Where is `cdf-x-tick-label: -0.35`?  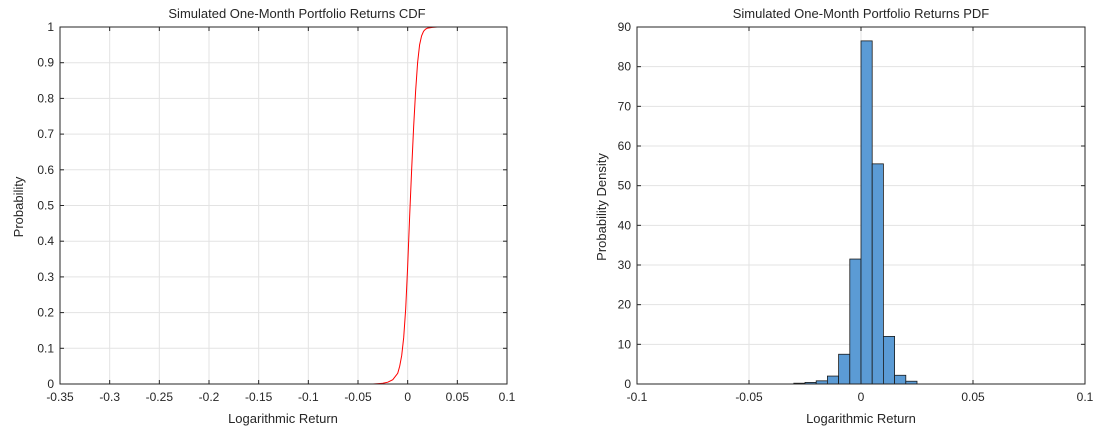 cdf-x-tick-label: -0.35 is located at coordinates (60, 397).